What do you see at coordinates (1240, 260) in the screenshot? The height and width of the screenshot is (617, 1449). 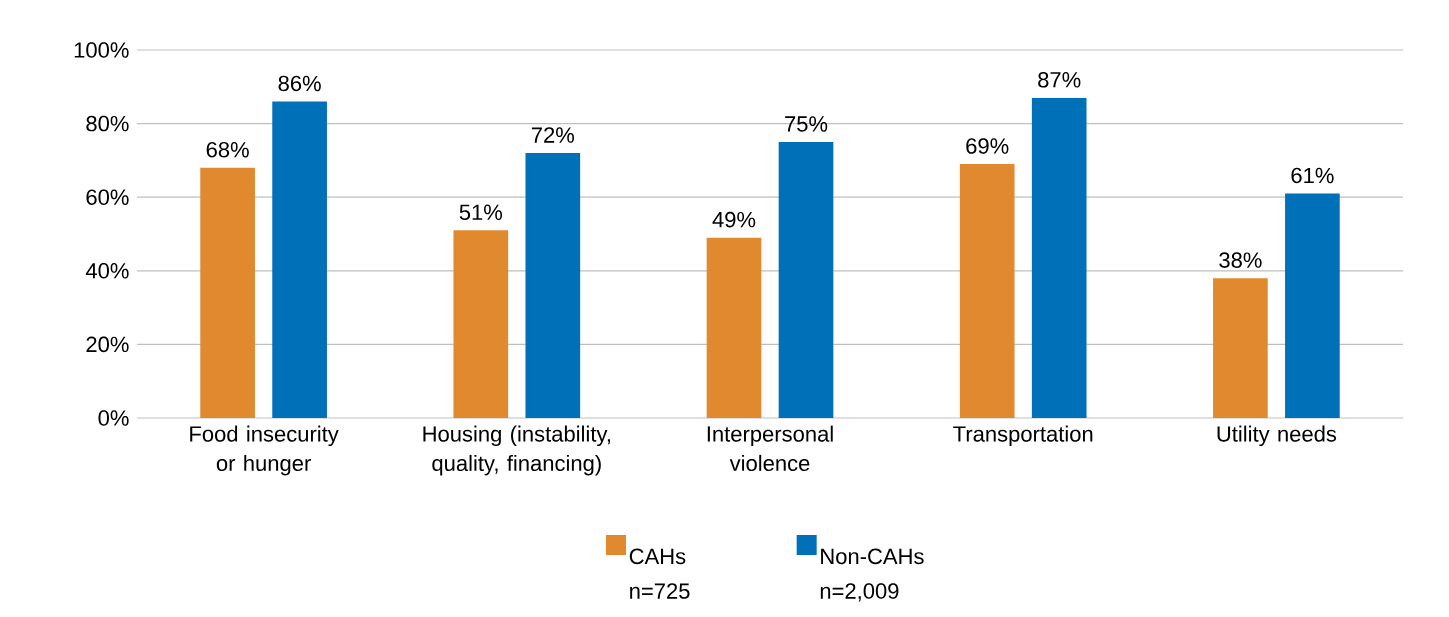 I see `data-label: 38%` at bounding box center [1240, 260].